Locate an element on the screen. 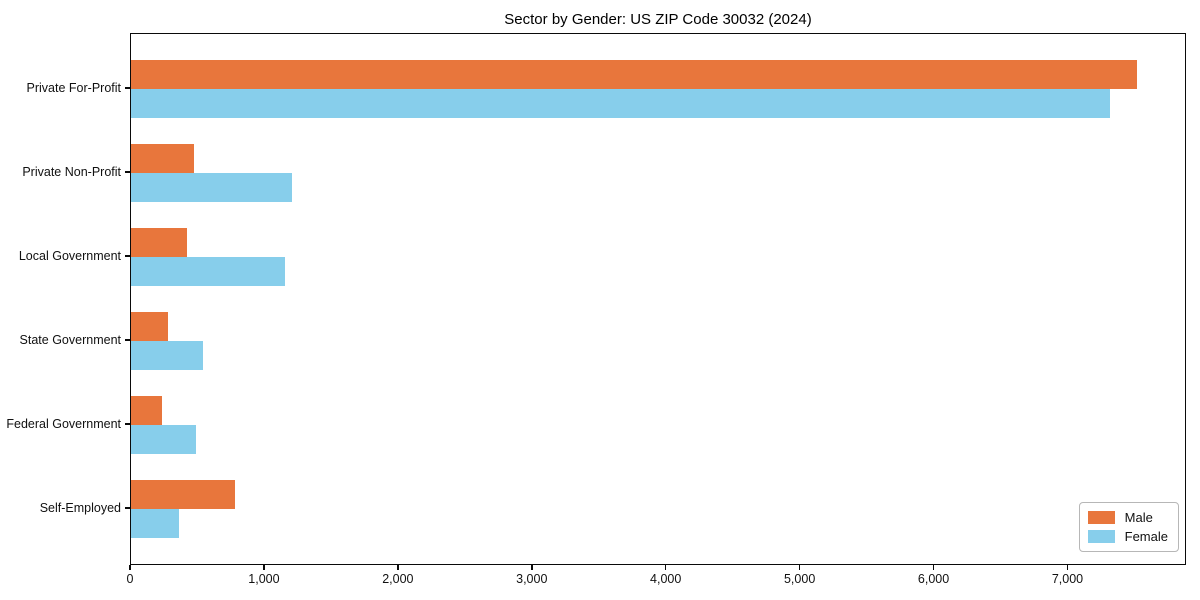 Image resolution: width=1200 pixels, height=600 pixels. y-axis-label-state-government: State Government is located at coordinates (70, 340).